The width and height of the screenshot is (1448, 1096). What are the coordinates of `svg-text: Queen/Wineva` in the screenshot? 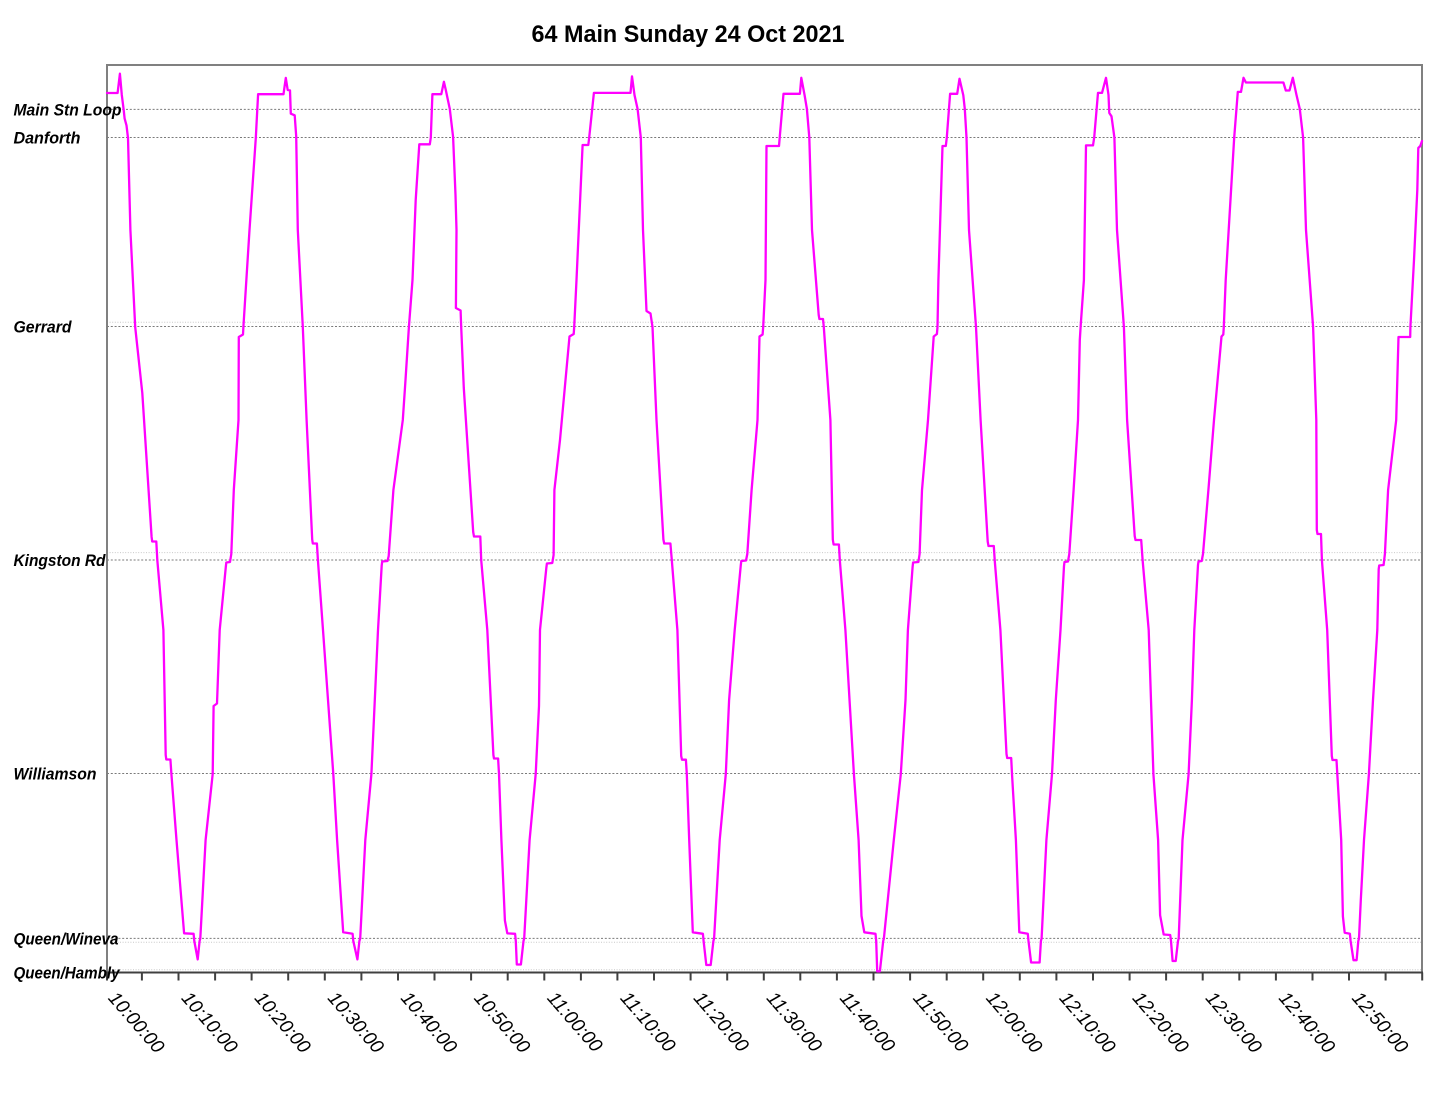 It's located at (66, 939).